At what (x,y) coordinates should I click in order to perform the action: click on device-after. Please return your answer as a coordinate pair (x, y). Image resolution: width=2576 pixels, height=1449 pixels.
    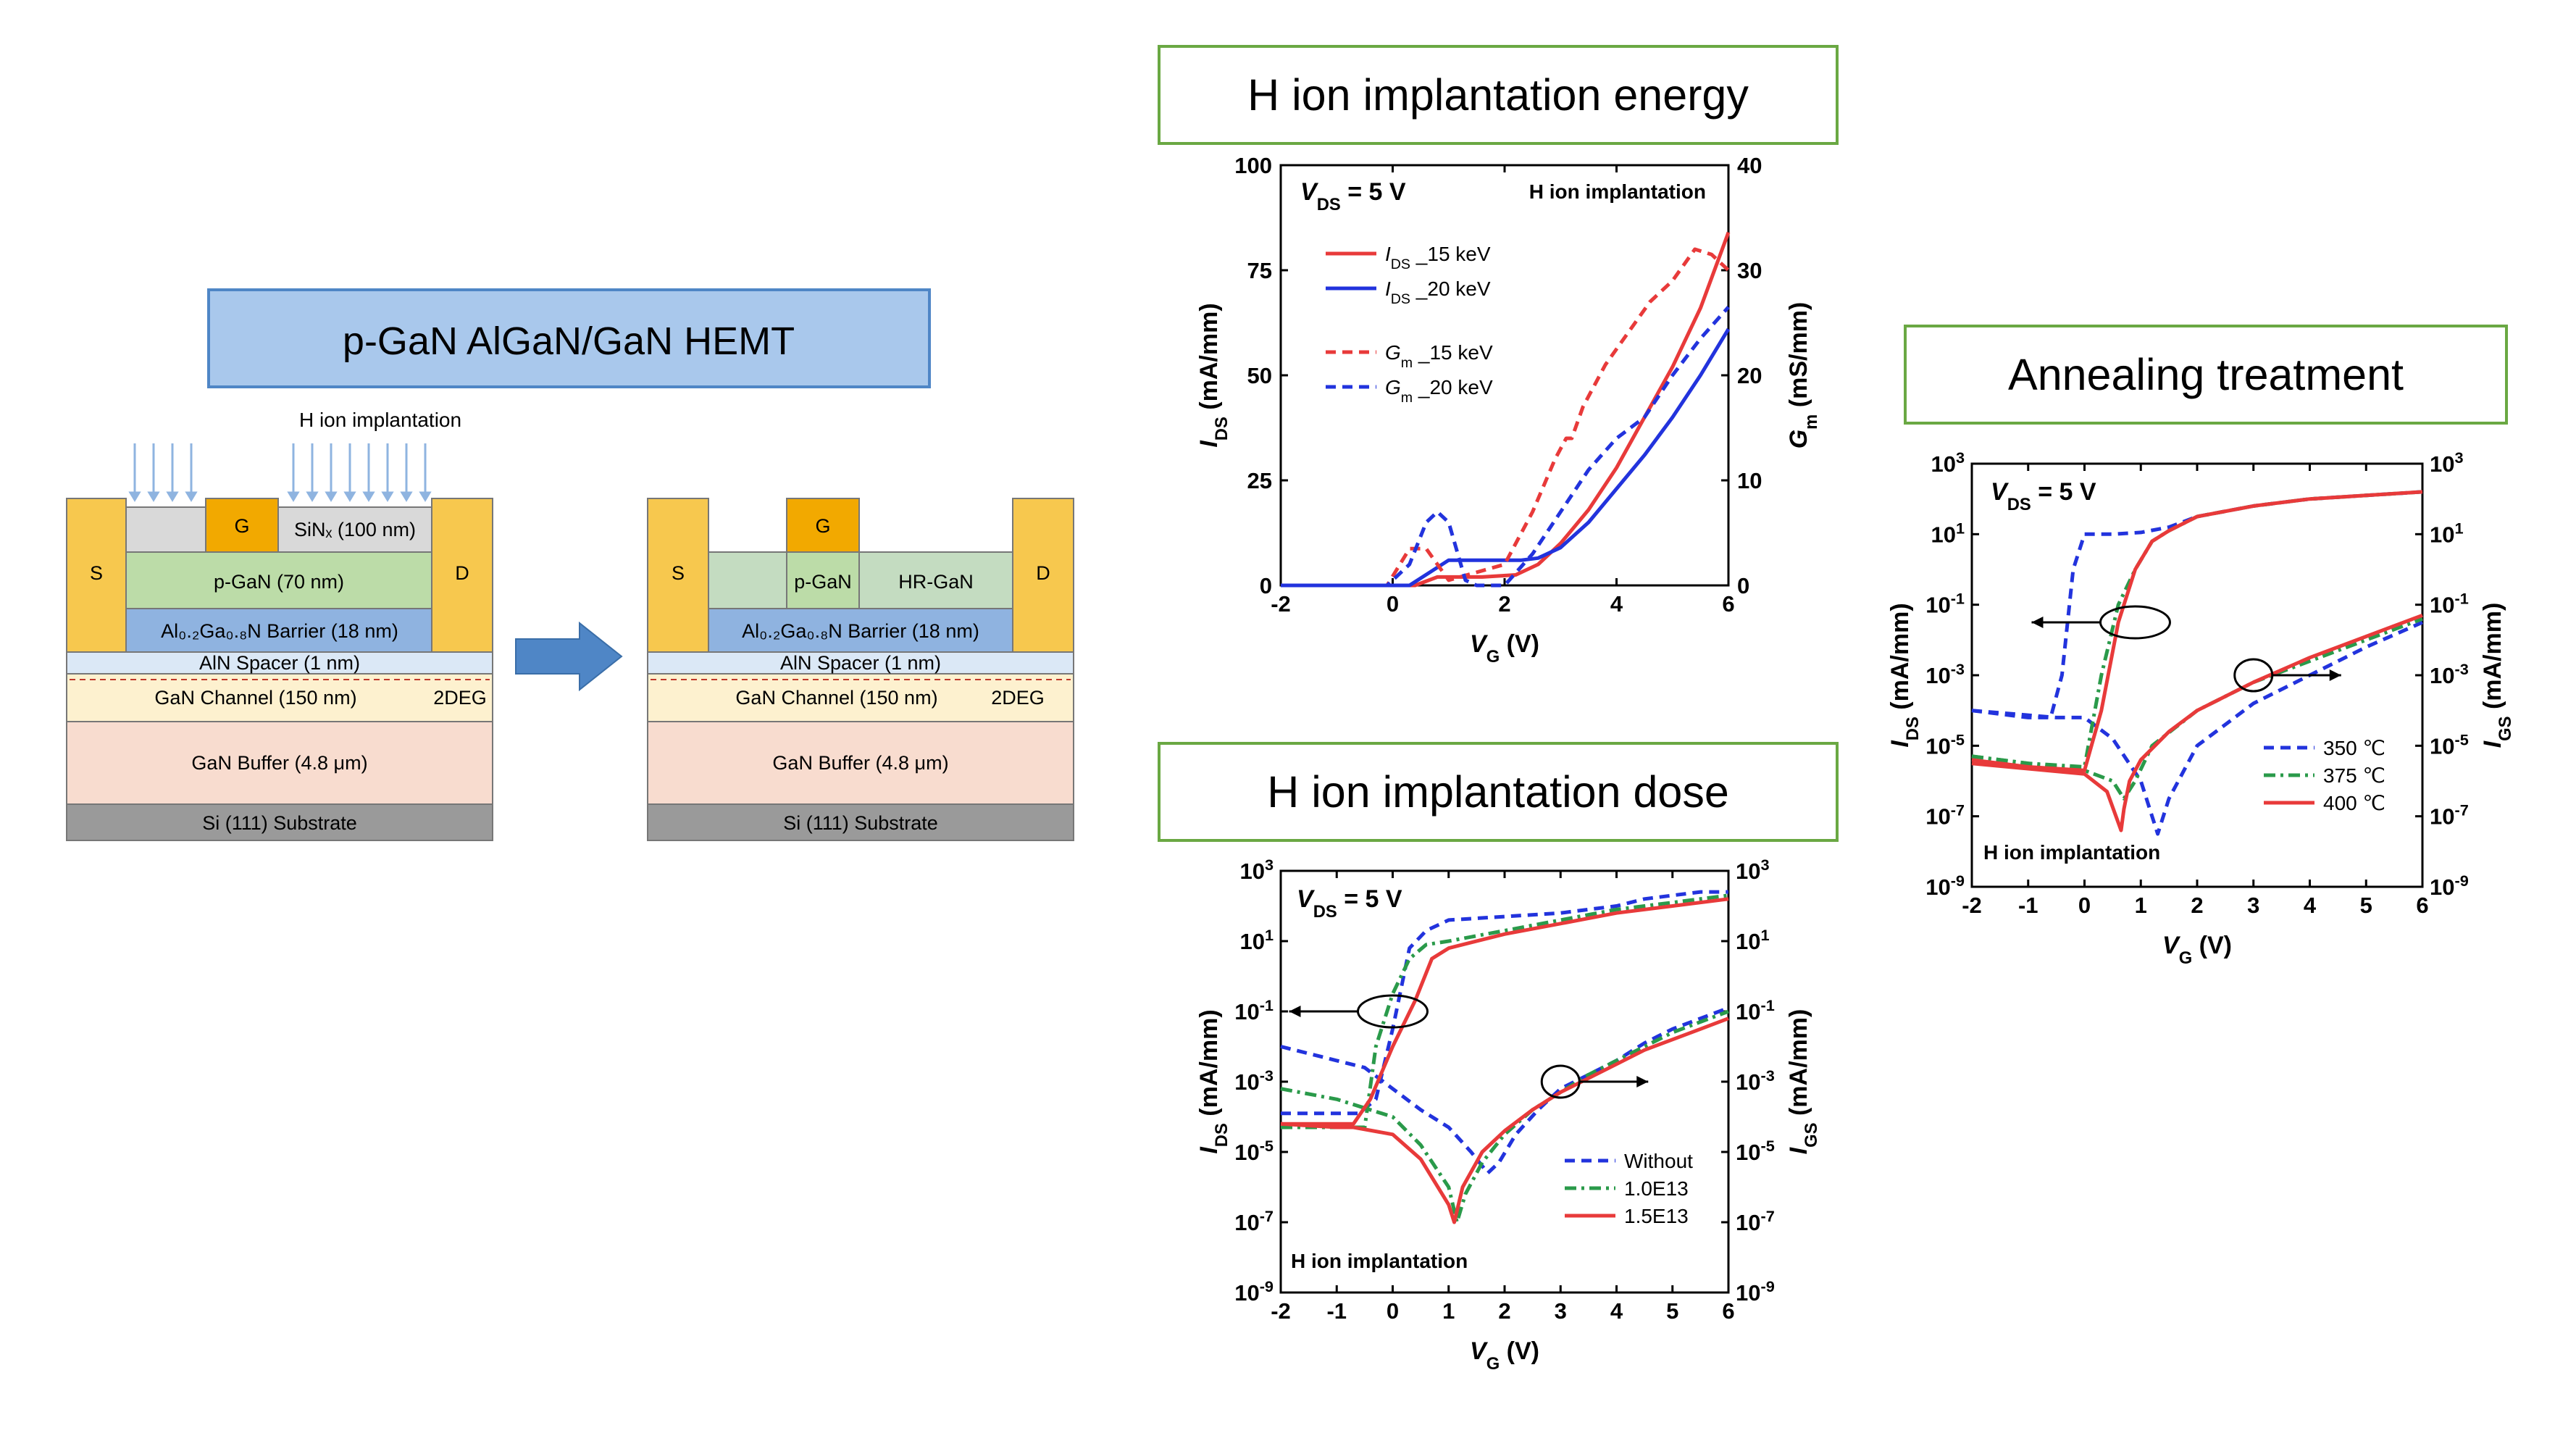
    Looking at the image, I should click on (860, 670).